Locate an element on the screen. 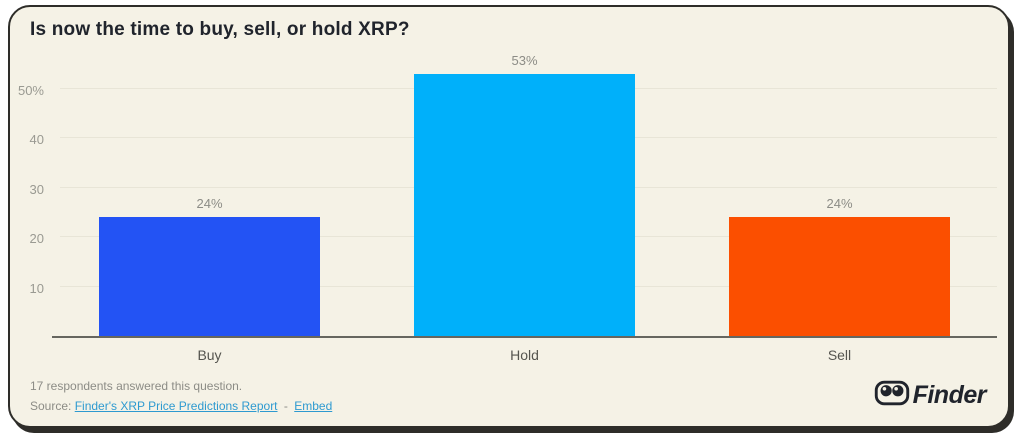 This screenshot has height=443, width=1024. finder-wordmark: Finder is located at coordinates (949, 395).